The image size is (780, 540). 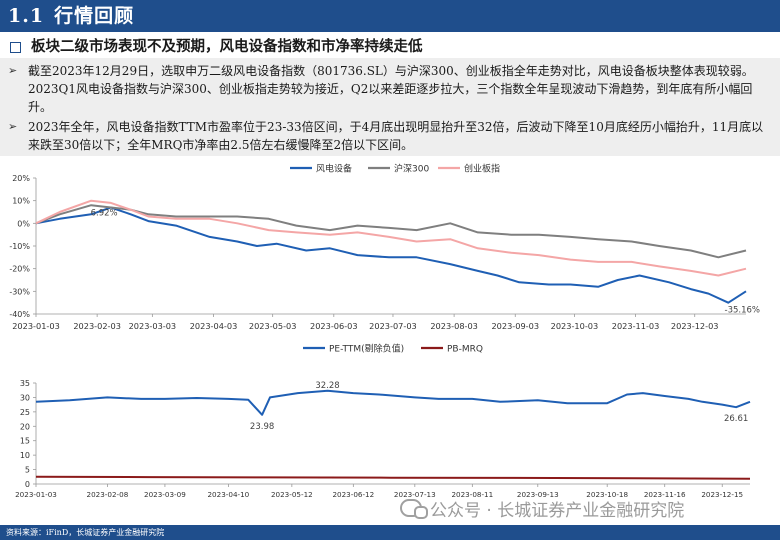 What do you see at coordinates (19, 269) in the screenshot?
I see `y-tick-label: -20%` at bounding box center [19, 269].